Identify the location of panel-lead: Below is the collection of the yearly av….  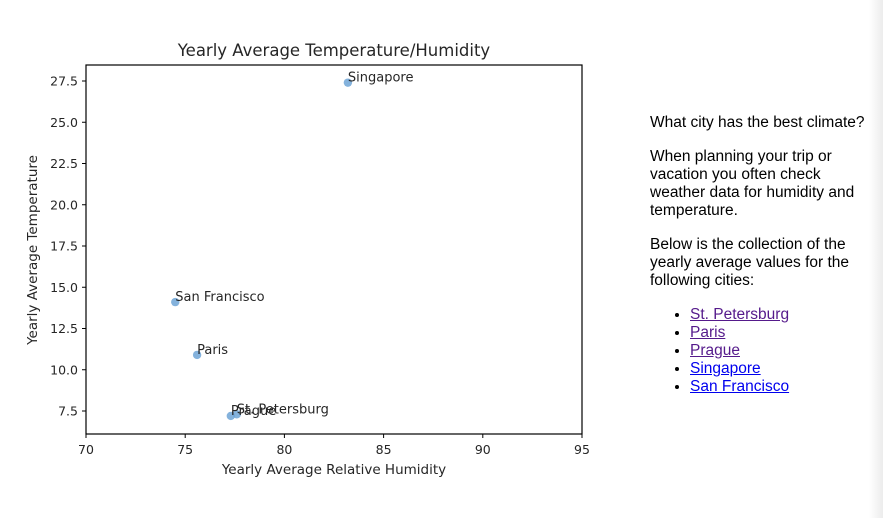
(750, 262).